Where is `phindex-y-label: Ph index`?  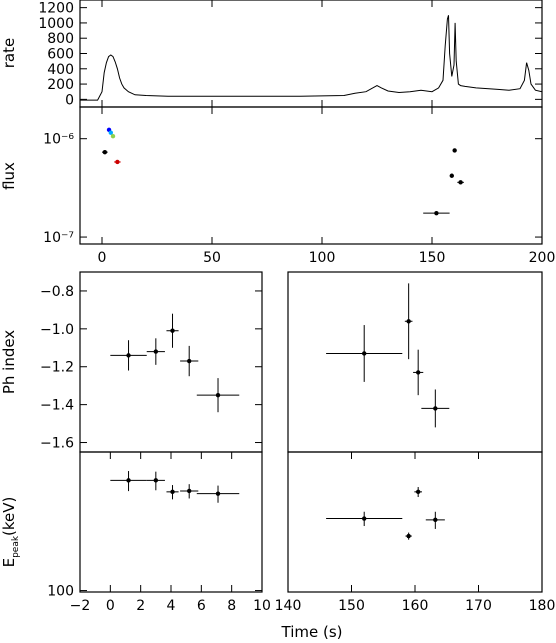
phindex-y-label: Ph index is located at coordinates (9, 362).